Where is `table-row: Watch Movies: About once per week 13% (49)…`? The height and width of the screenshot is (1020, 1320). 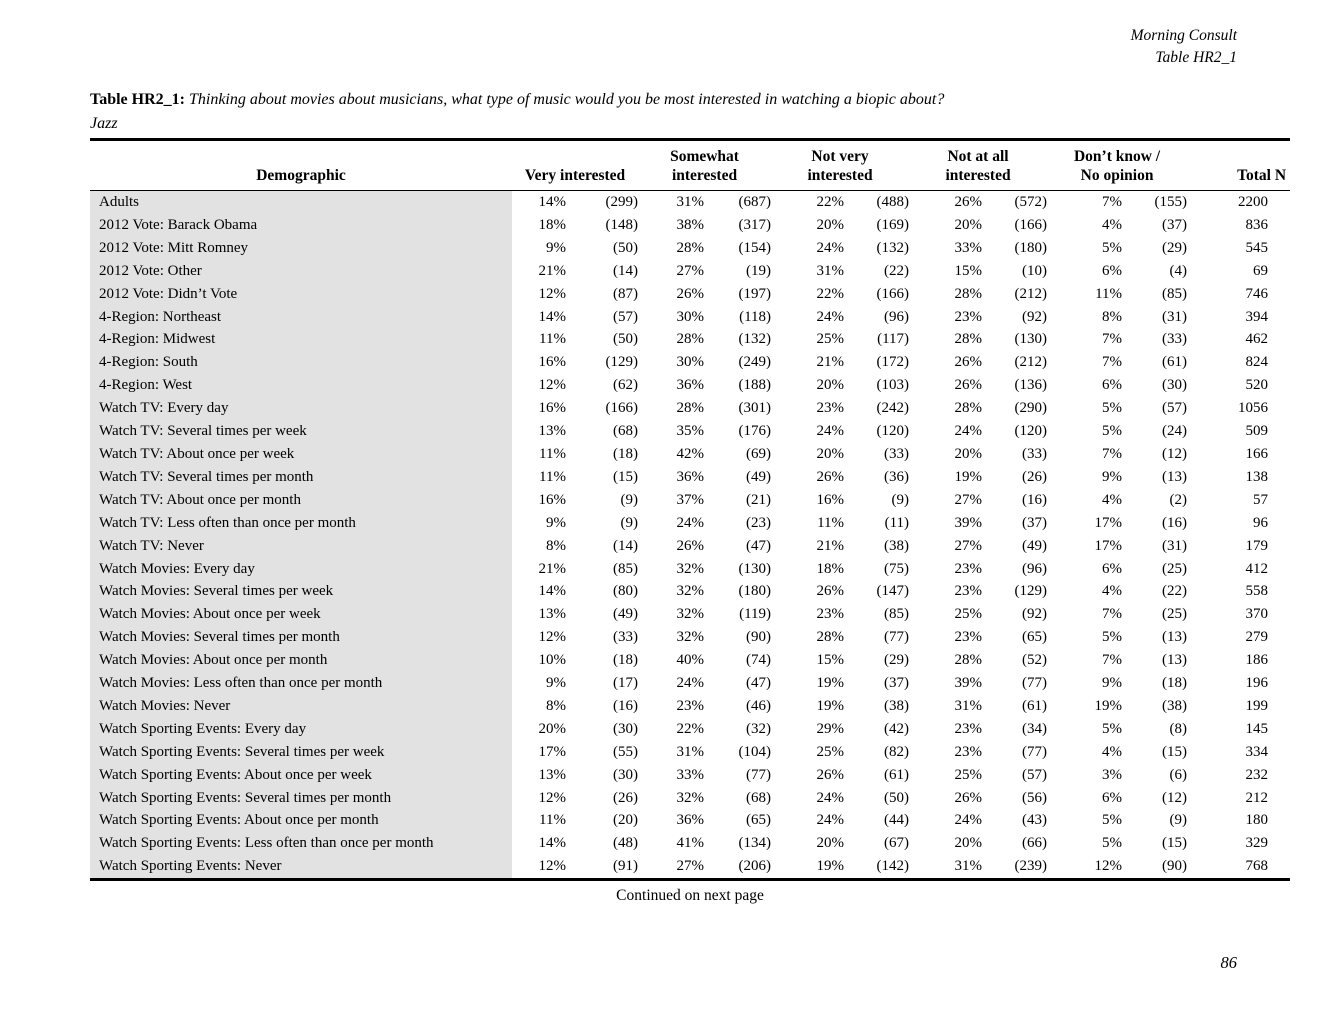
table-row: Watch Movies: About once per week 13% (49)… is located at coordinates (690, 615).